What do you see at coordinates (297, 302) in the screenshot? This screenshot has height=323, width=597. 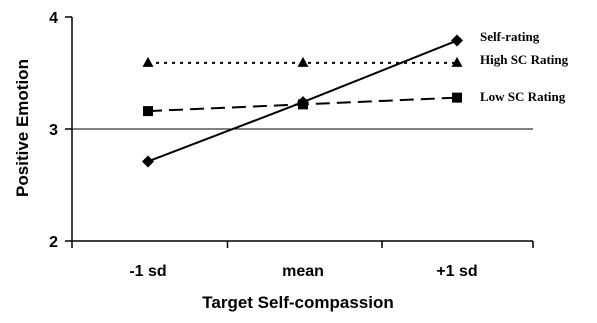 I see `x-axis-title: Target Self-compassion` at bounding box center [297, 302].